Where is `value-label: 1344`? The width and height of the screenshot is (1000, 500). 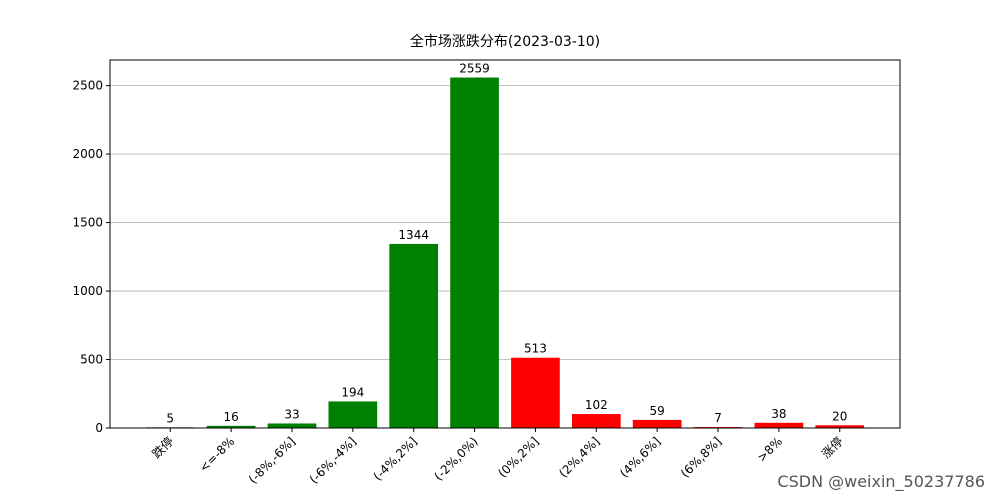
value-label: 1344 is located at coordinates (413, 235).